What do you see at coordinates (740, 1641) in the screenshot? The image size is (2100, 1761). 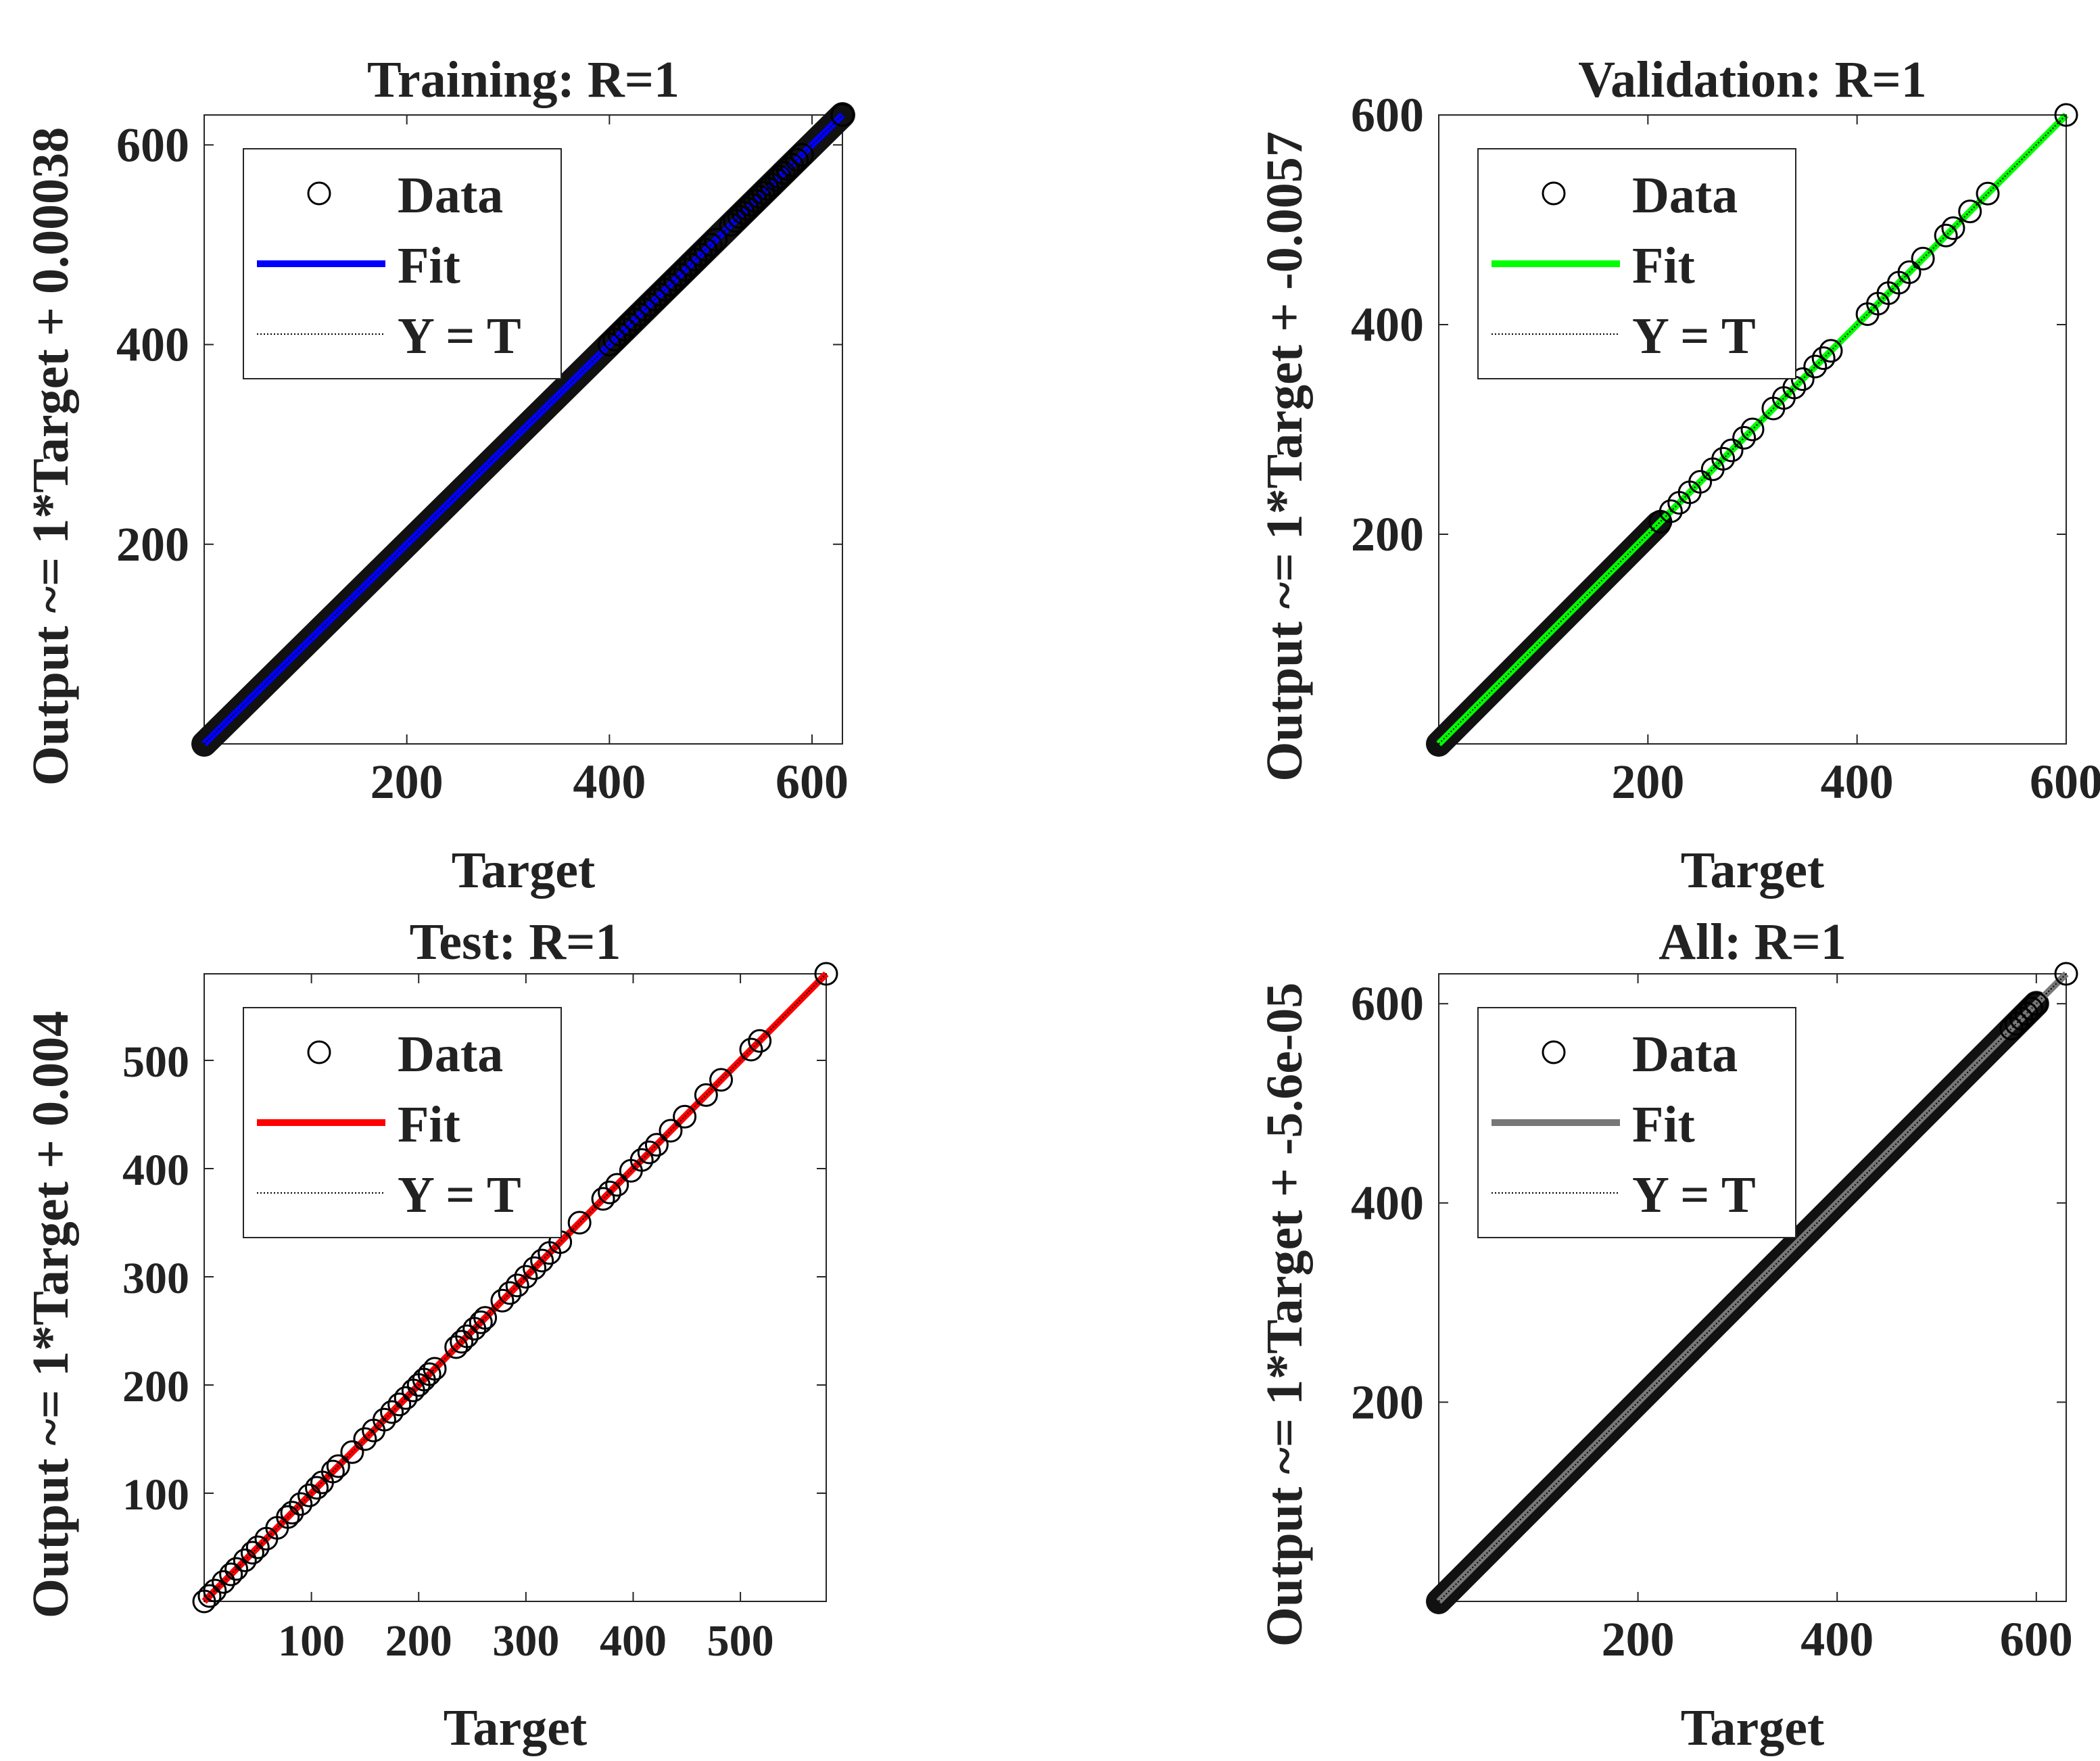 I see `x-tick-label: 500` at bounding box center [740, 1641].